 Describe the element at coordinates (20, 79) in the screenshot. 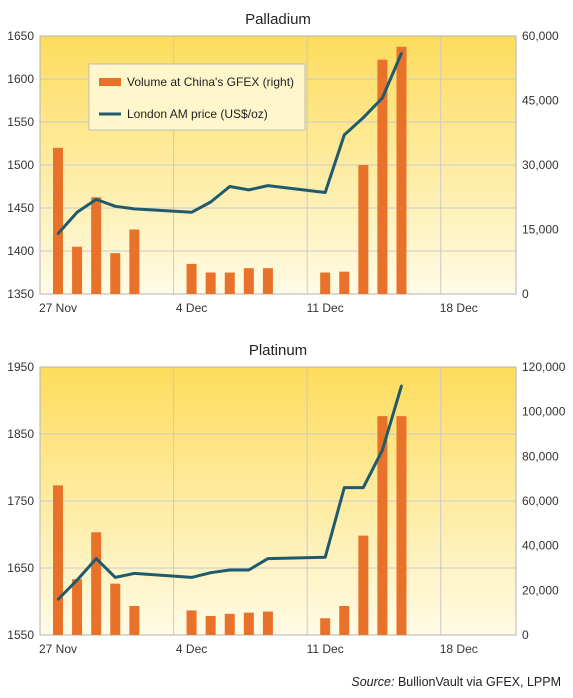

I see `y-left-tick-label: 1600` at that location.